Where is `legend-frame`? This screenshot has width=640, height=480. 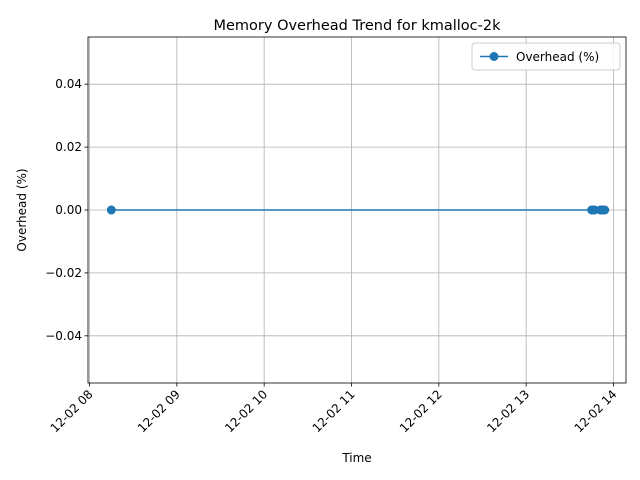 legend-frame is located at coordinates (546, 56).